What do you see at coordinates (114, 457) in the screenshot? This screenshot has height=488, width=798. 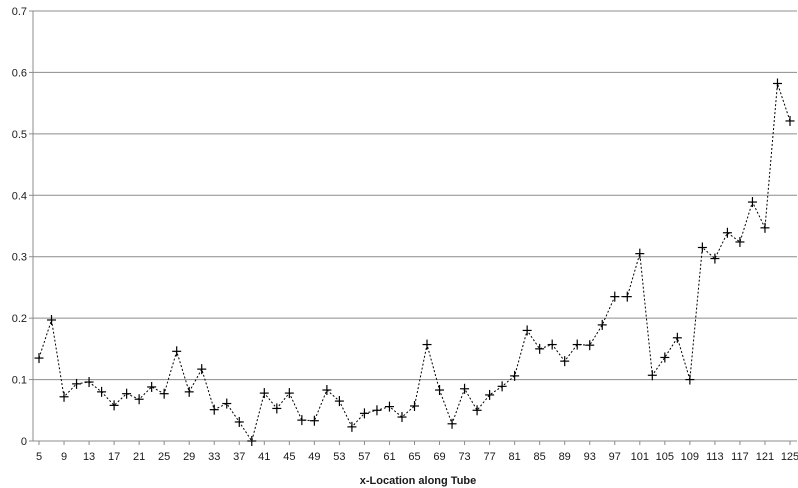 I see `x-tick-label: 17` at bounding box center [114, 457].